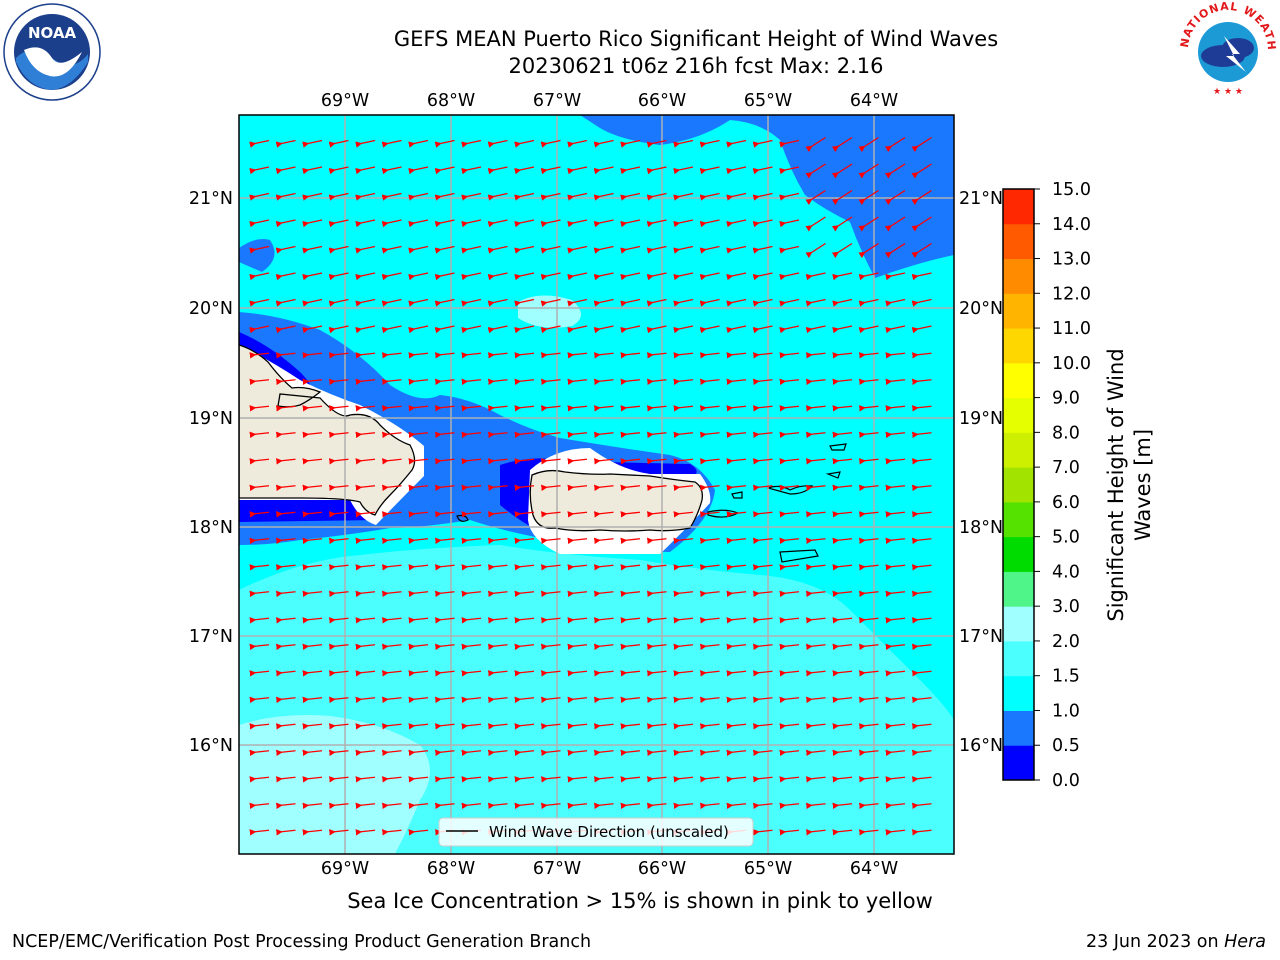 The width and height of the screenshot is (1280, 960). I want to click on colorbar-tick-label: 8.0, so click(1066, 433).